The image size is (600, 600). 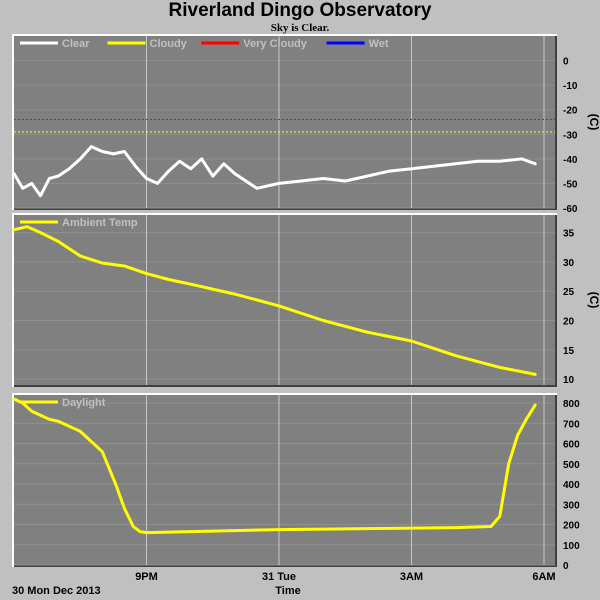 I want to click on y-tick-label: -50, so click(x=570, y=184).